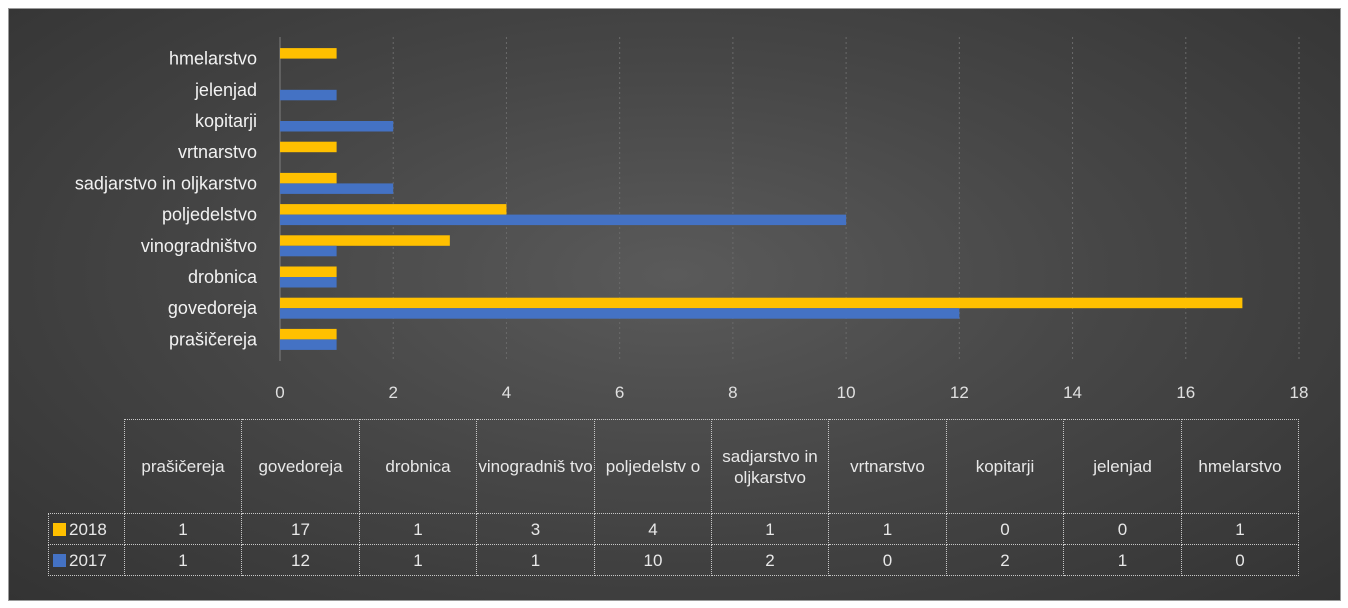 Image resolution: width=1348 pixels, height=608 pixels. I want to click on legend-swatch-2018, so click(59, 529).